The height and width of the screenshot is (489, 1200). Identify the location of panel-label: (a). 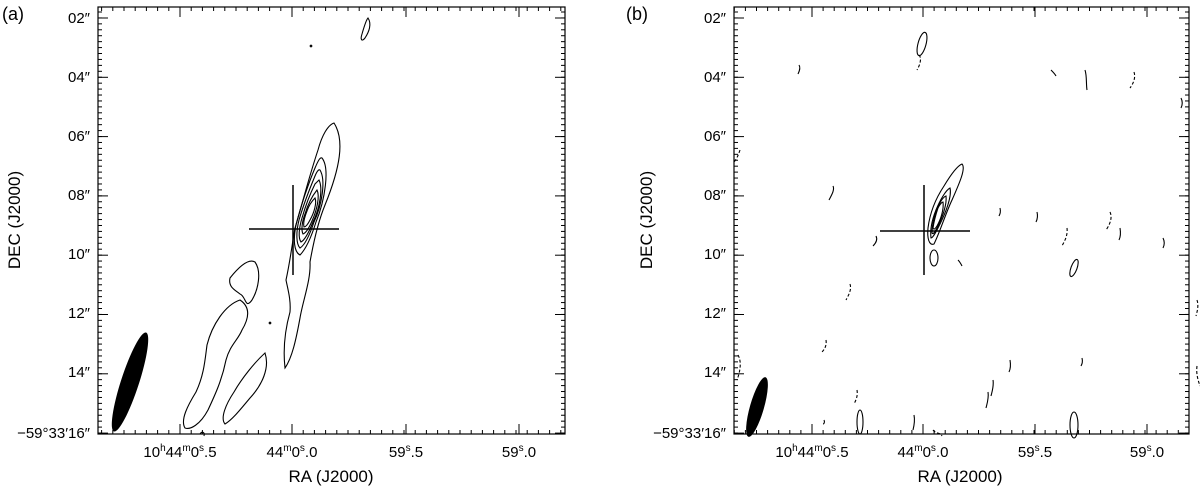
(13, 14).